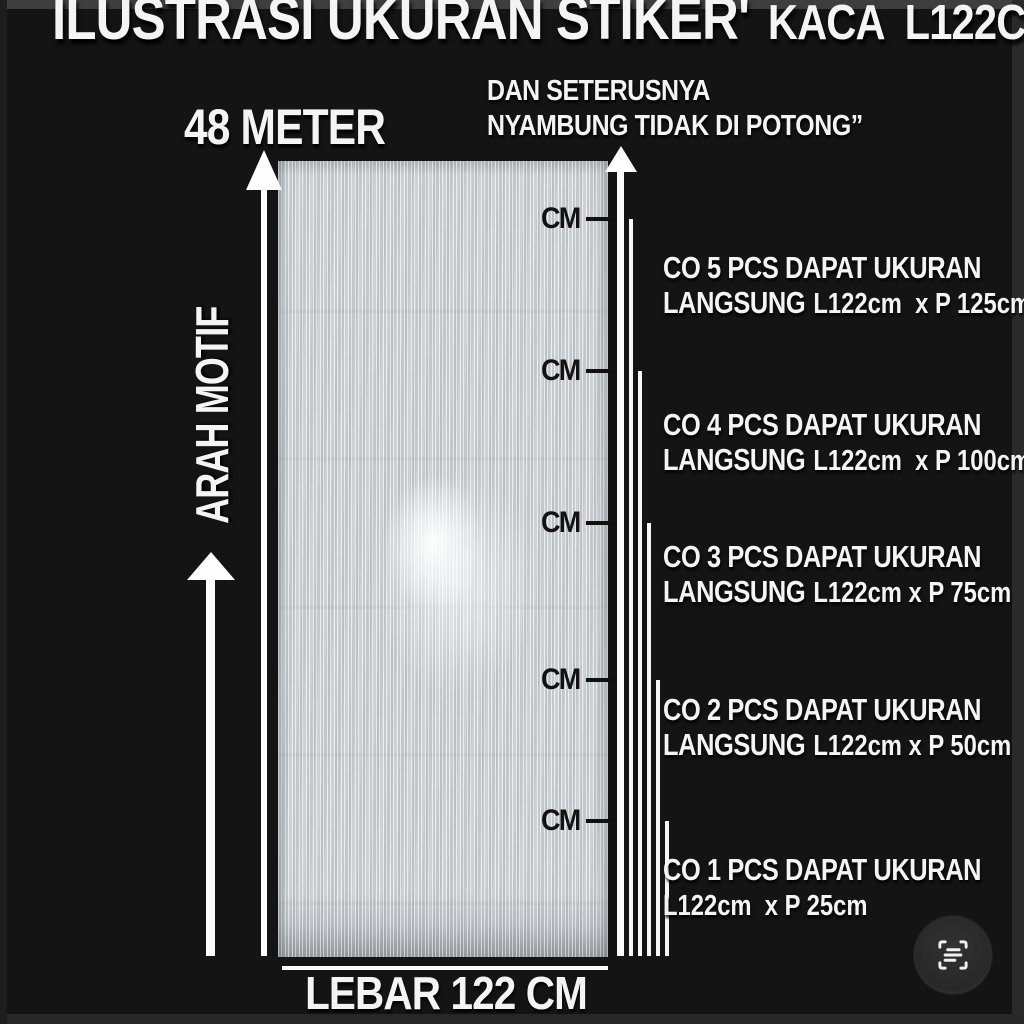 The height and width of the screenshot is (1024, 1024). What do you see at coordinates (445, 968) in the screenshot?
I see `width-measure-line` at bounding box center [445, 968].